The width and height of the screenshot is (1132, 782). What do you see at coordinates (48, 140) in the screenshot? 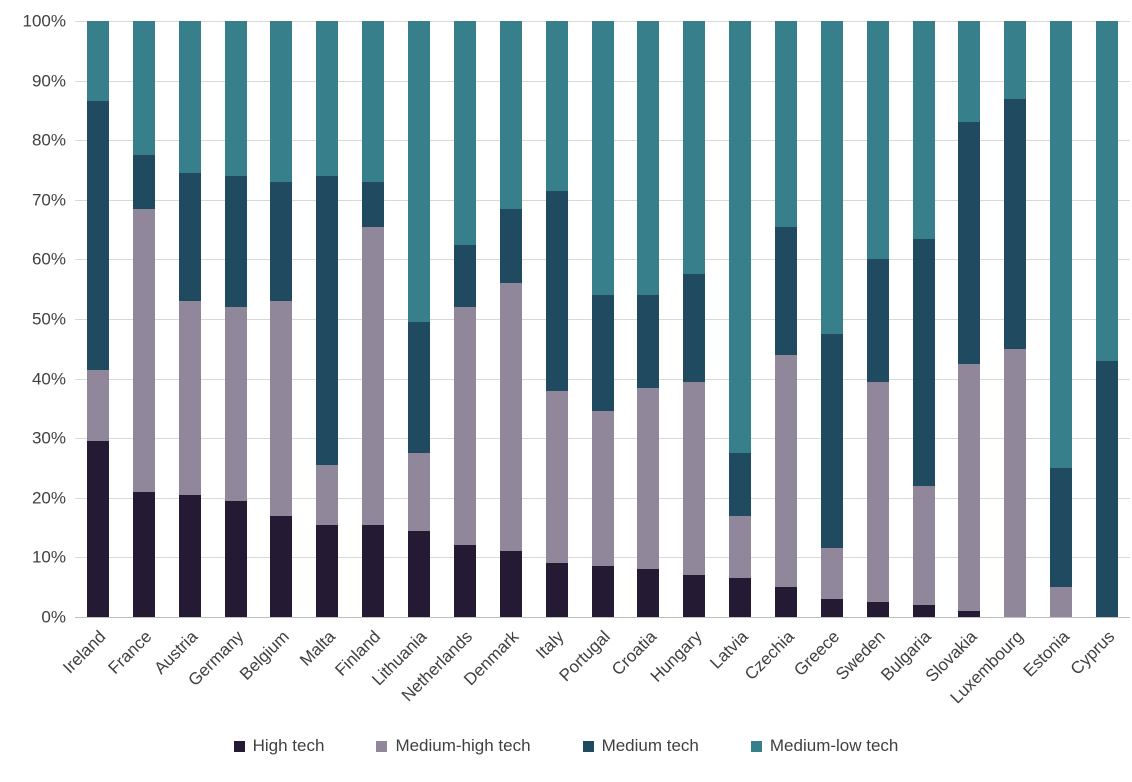
I see `y-tick-label: 80%` at bounding box center [48, 140].